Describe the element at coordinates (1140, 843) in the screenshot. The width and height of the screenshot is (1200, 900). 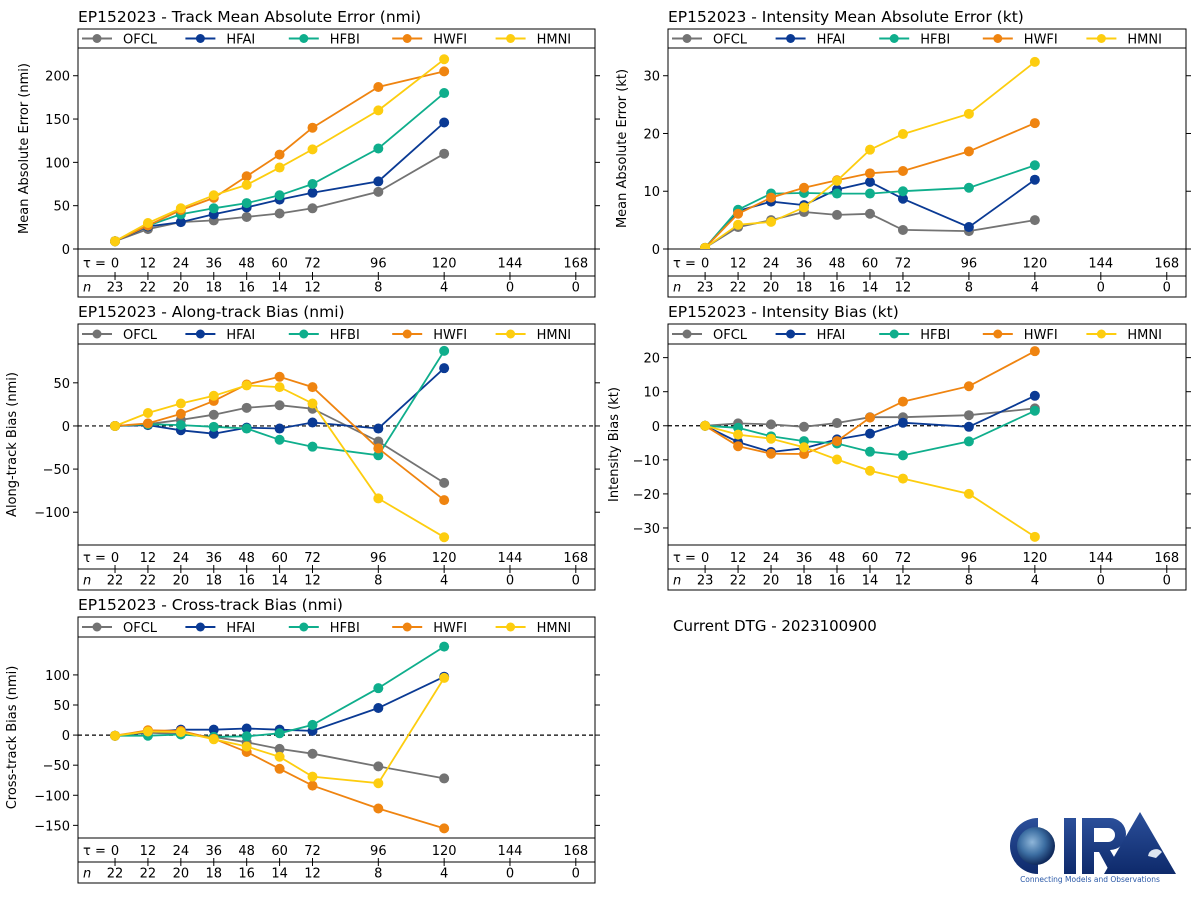
I see `logo-letter-a` at that location.